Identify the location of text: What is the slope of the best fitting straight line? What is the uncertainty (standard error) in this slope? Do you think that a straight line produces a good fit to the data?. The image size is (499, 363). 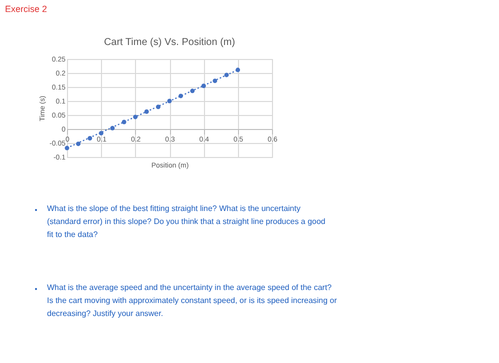
(186, 221).